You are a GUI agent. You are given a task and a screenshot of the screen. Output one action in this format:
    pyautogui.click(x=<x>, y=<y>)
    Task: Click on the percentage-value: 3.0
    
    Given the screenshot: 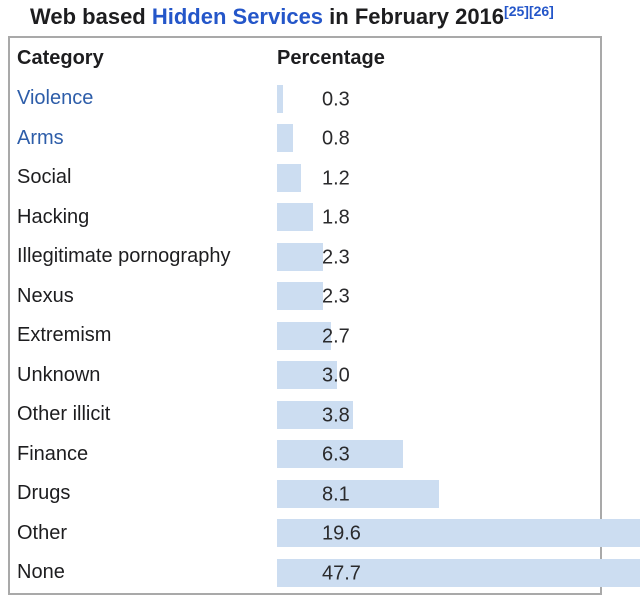 What is the action you would take?
    pyautogui.click(x=336, y=375)
    